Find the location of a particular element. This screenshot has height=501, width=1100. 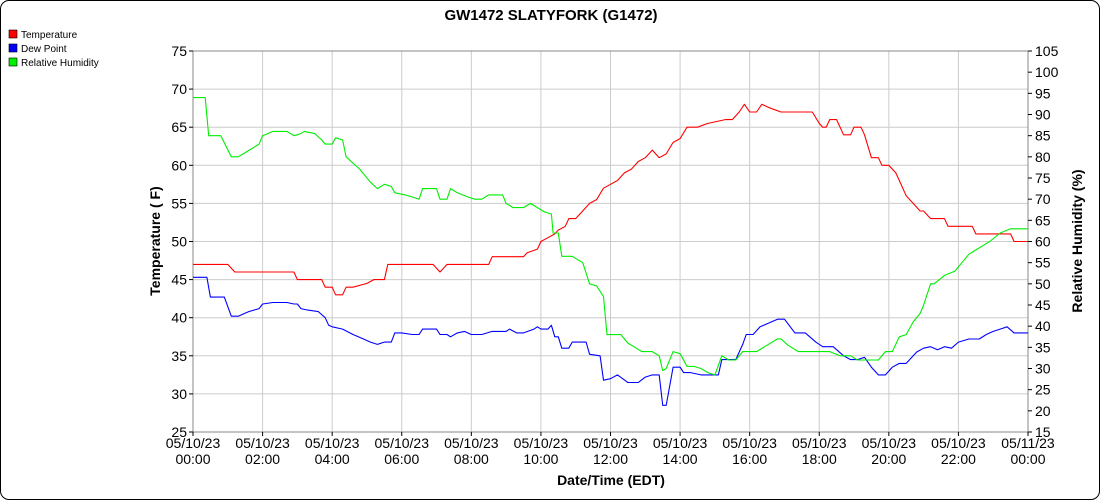

y-right-tick-label: 60 is located at coordinates (1043, 242).